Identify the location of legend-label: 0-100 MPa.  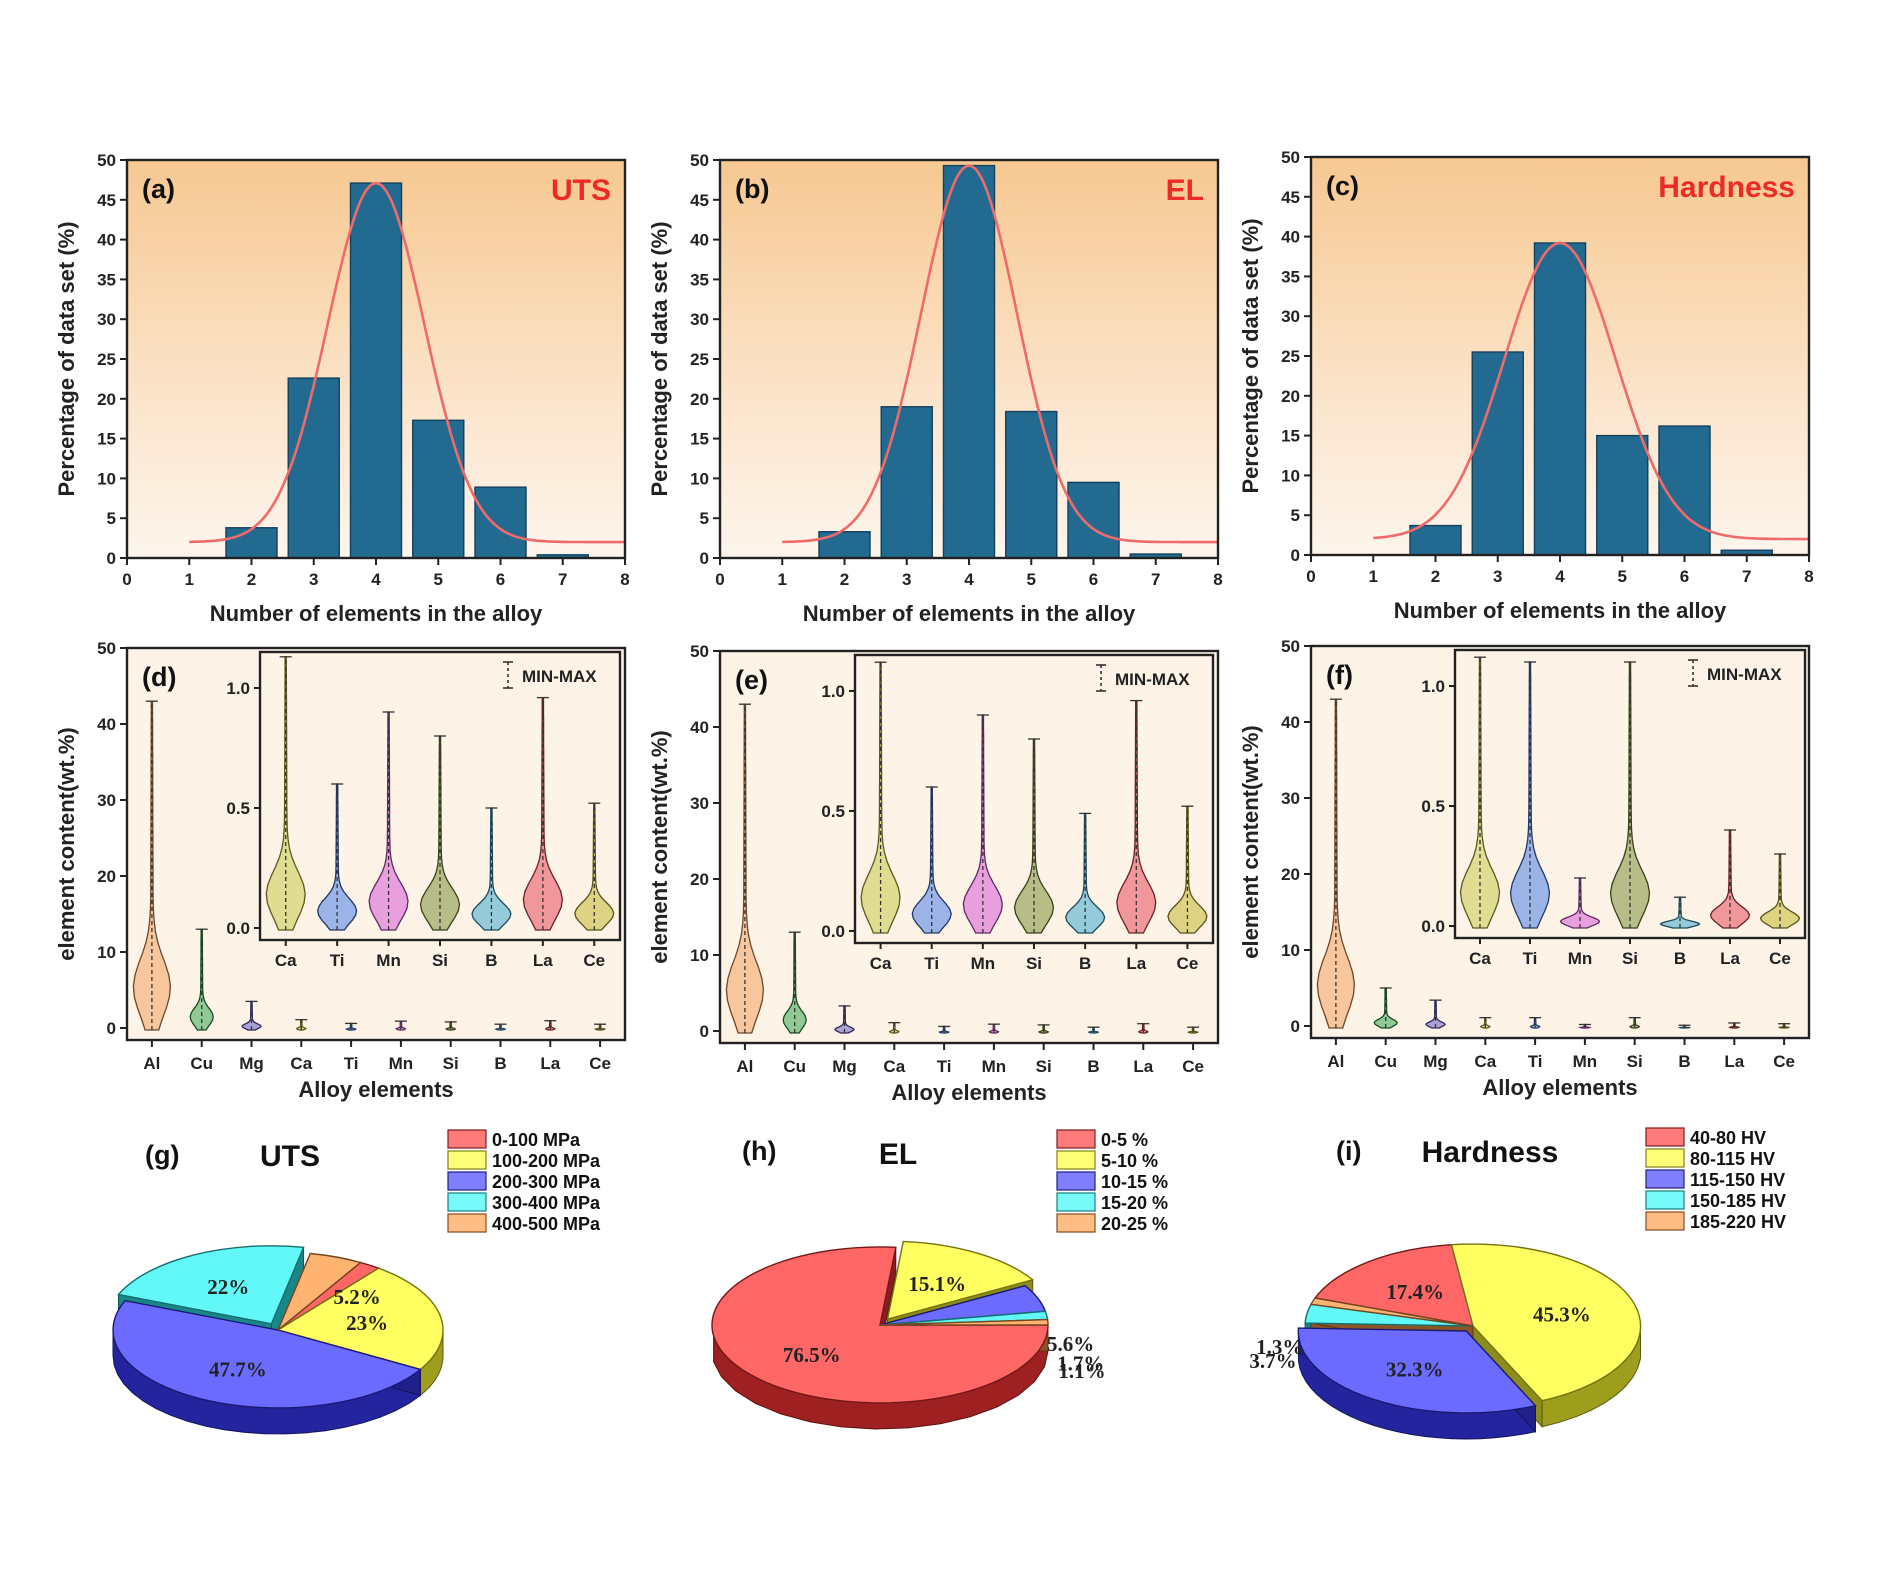
(536, 1140).